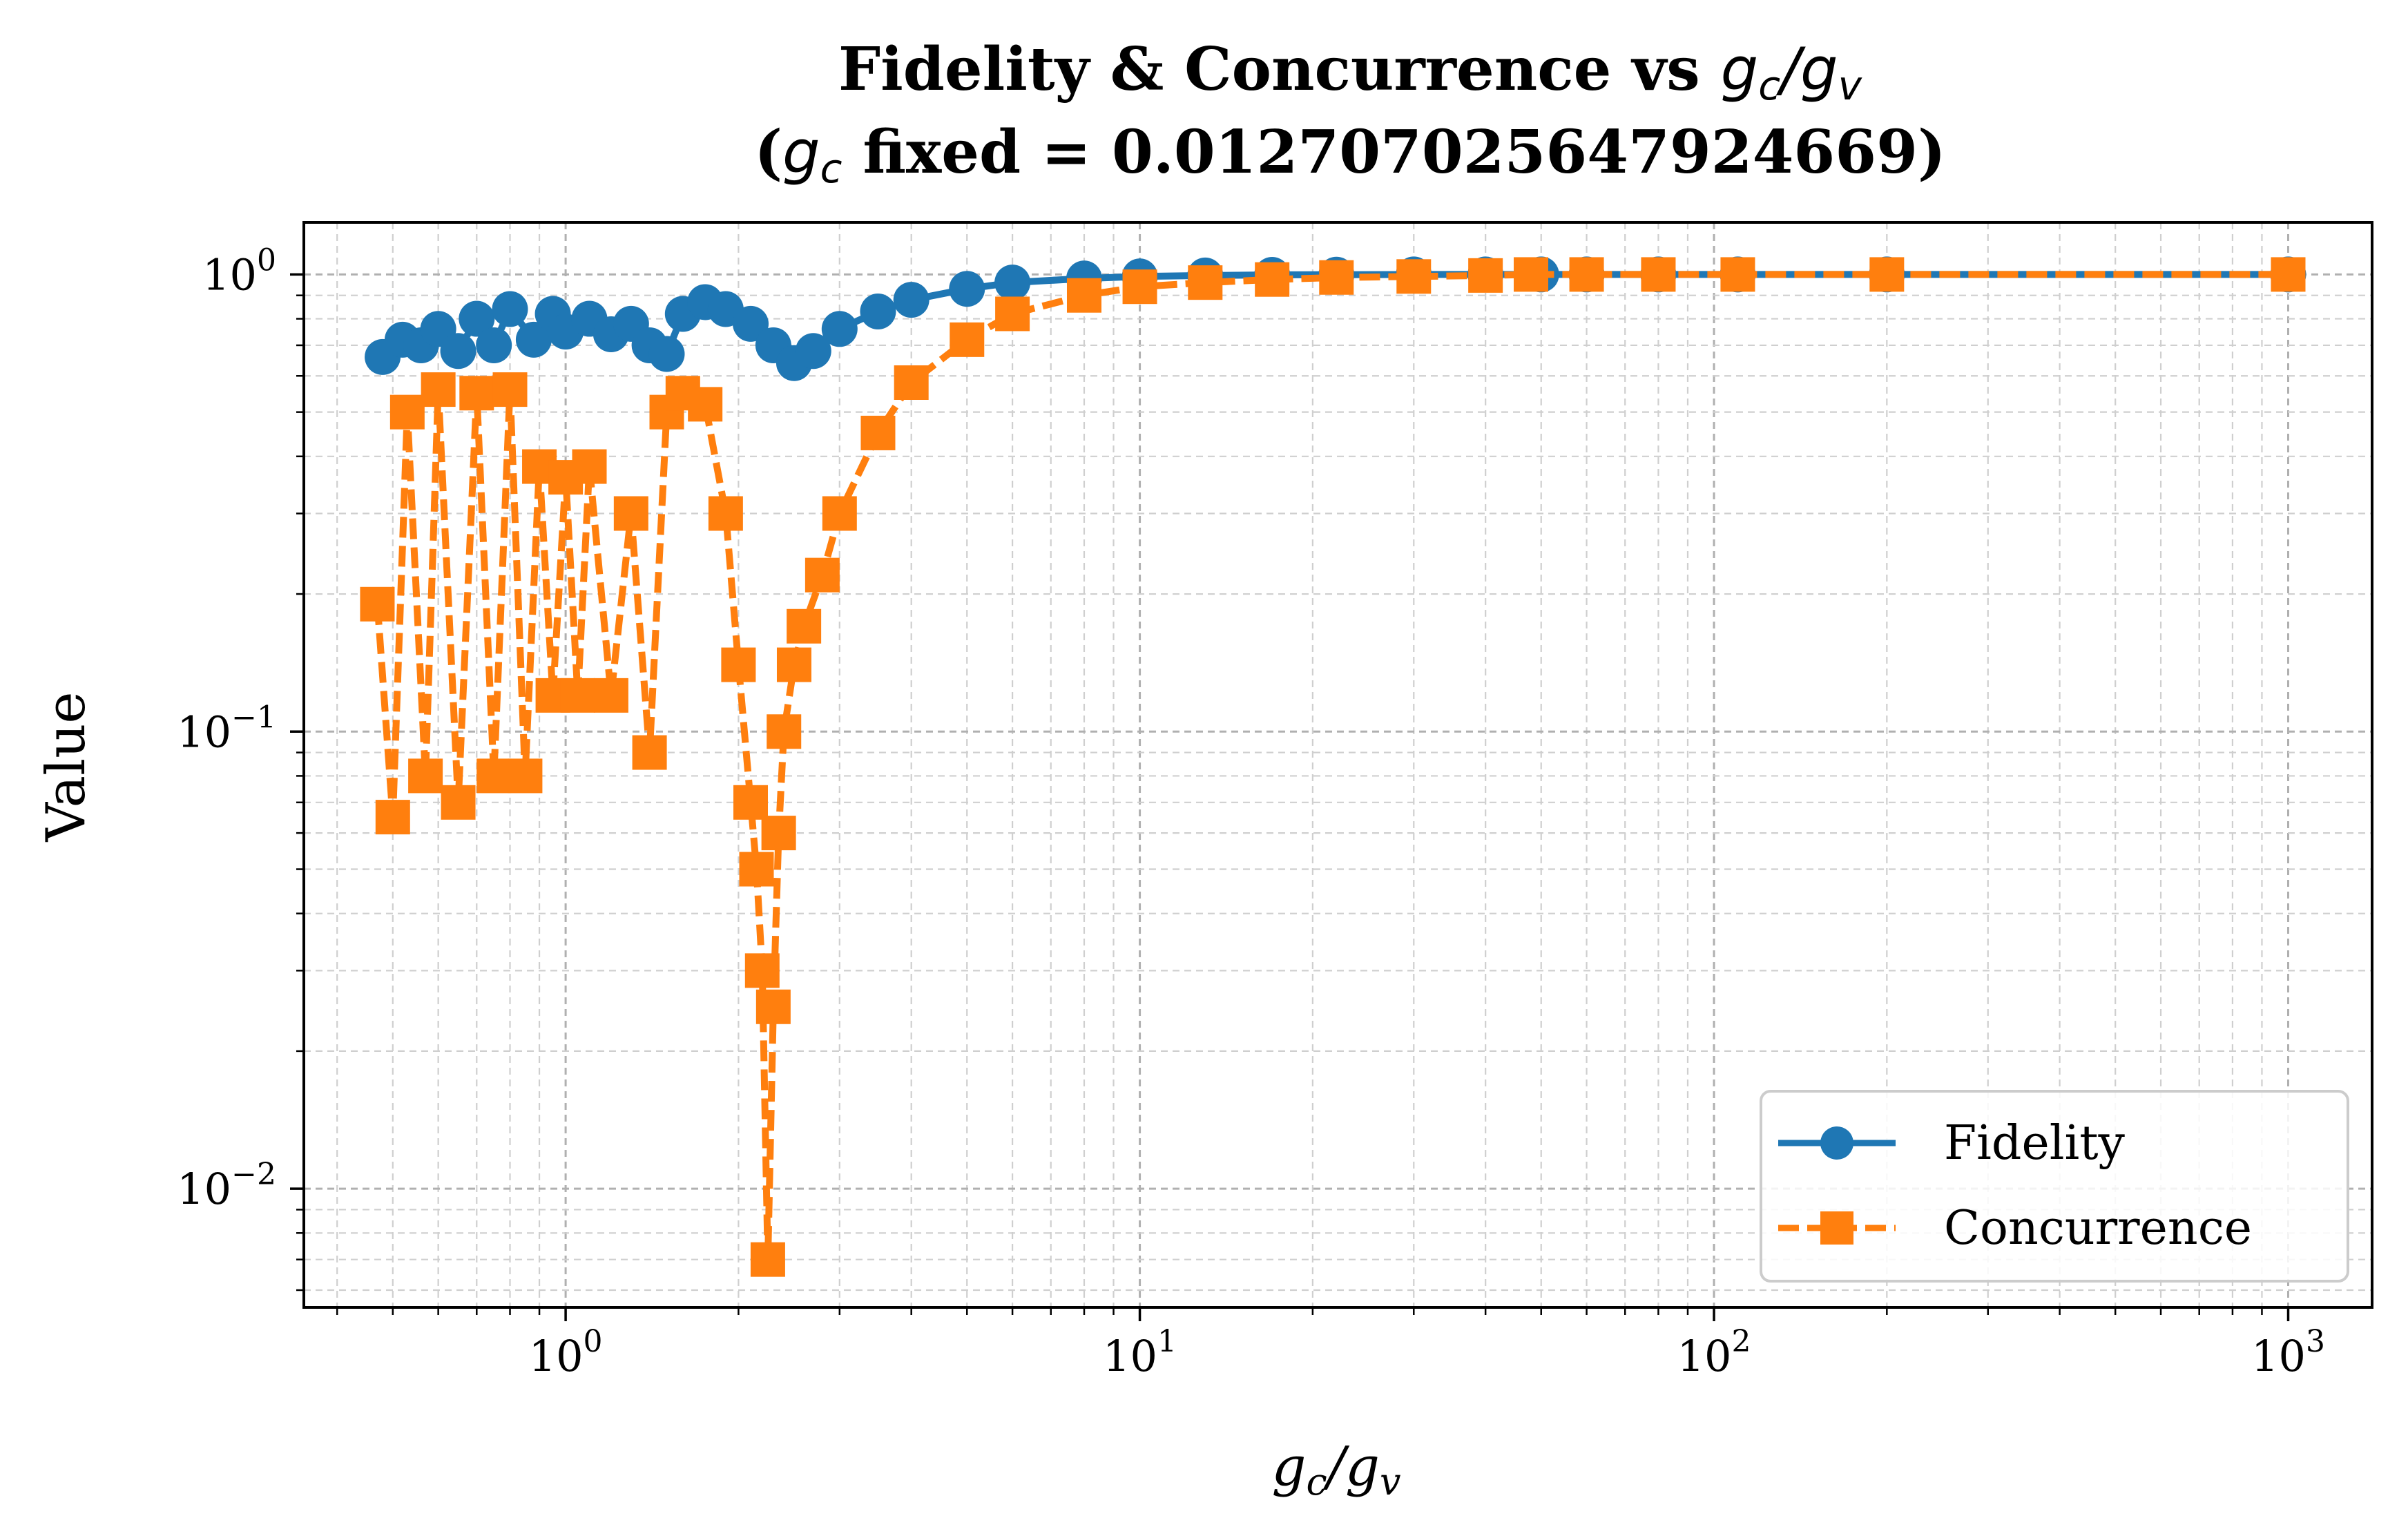  Describe the element at coordinates (1850, 85) in the screenshot. I see `title-math-sub-v: v` at that location.